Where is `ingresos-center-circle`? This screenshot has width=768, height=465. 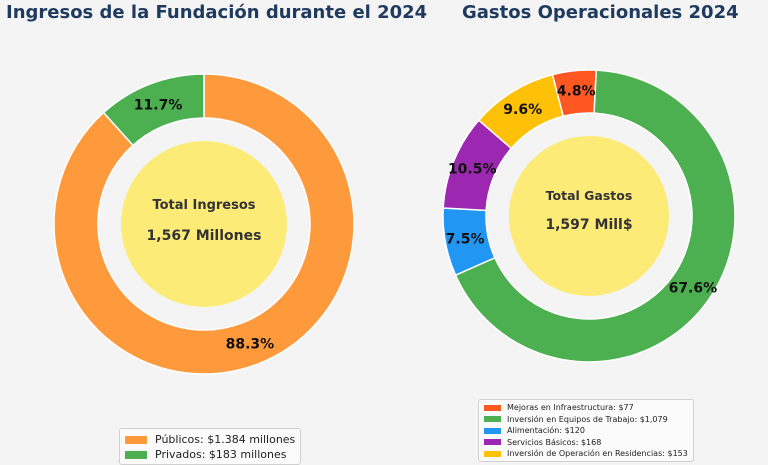
ingresos-center-circle is located at coordinates (204, 224).